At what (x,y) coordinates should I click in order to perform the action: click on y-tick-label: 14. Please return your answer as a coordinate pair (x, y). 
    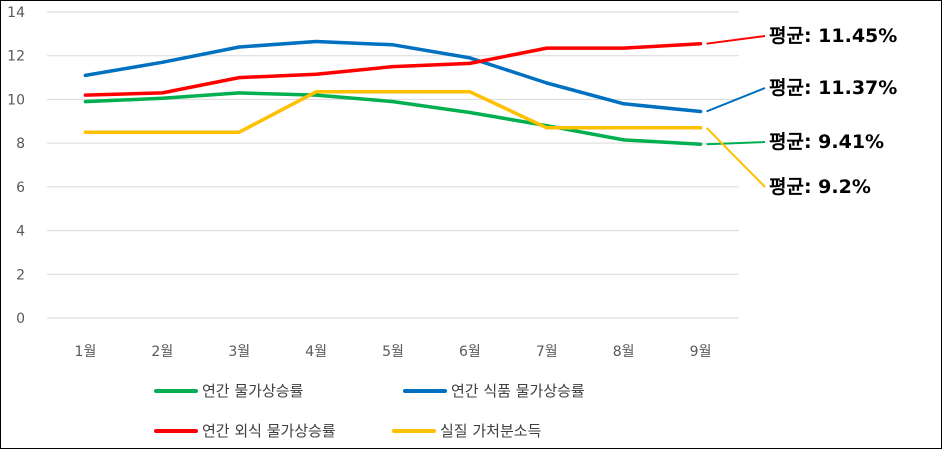
    Looking at the image, I should click on (16, 13).